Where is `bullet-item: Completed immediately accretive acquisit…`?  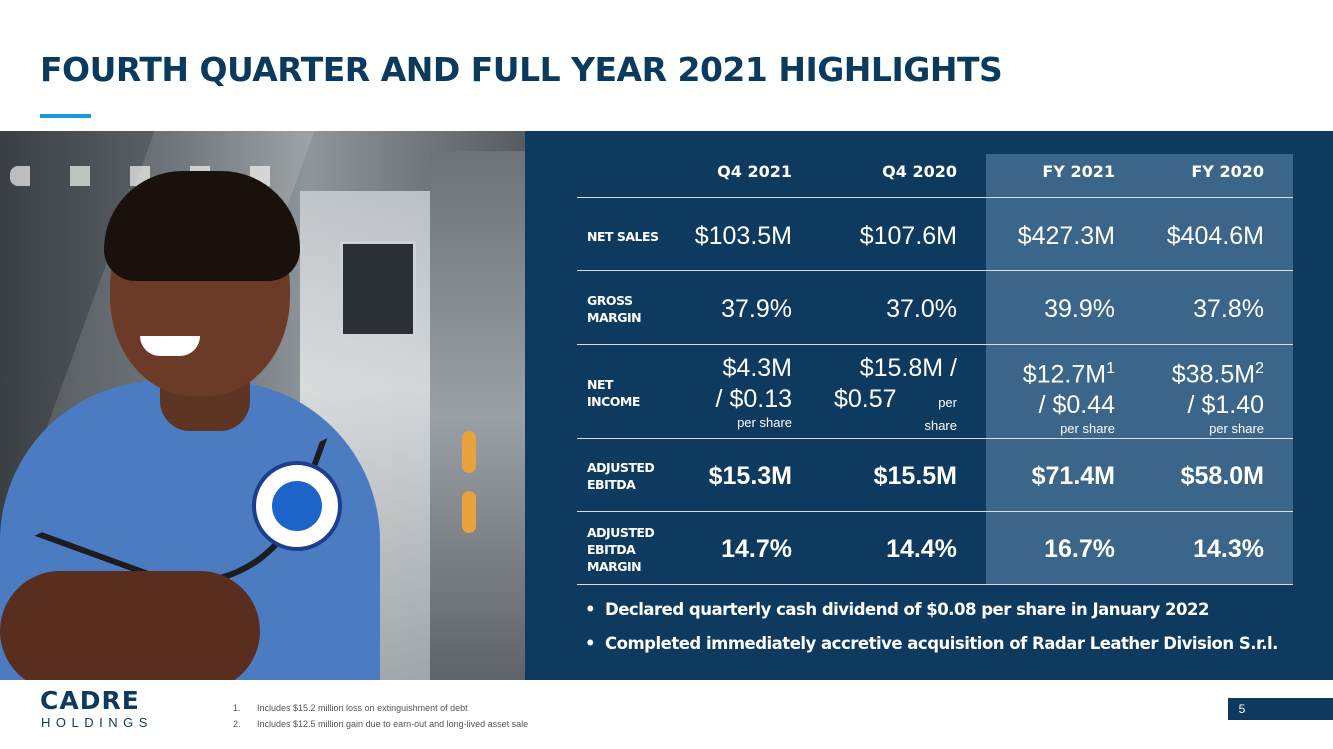 bullet-item: Completed immediately accretive acquisit… is located at coordinates (931, 651).